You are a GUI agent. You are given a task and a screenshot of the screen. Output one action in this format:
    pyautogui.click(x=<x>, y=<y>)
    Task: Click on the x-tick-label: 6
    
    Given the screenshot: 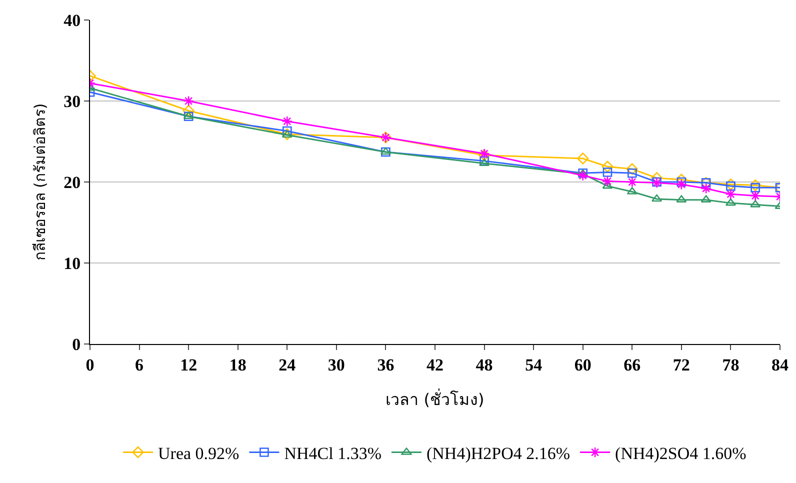 What is the action you would take?
    pyautogui.click(x=139, y=364)
    